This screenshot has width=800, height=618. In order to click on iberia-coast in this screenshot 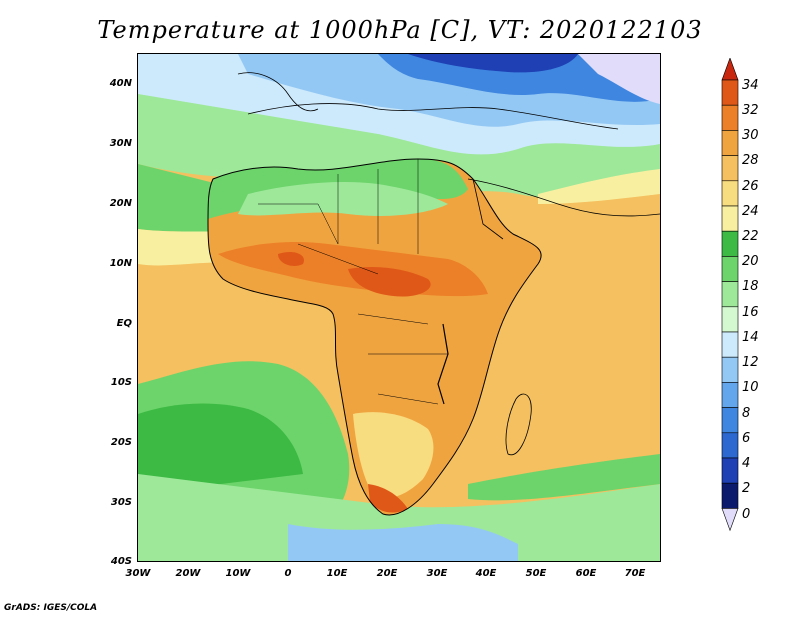, I will do `click(278, 92)`.